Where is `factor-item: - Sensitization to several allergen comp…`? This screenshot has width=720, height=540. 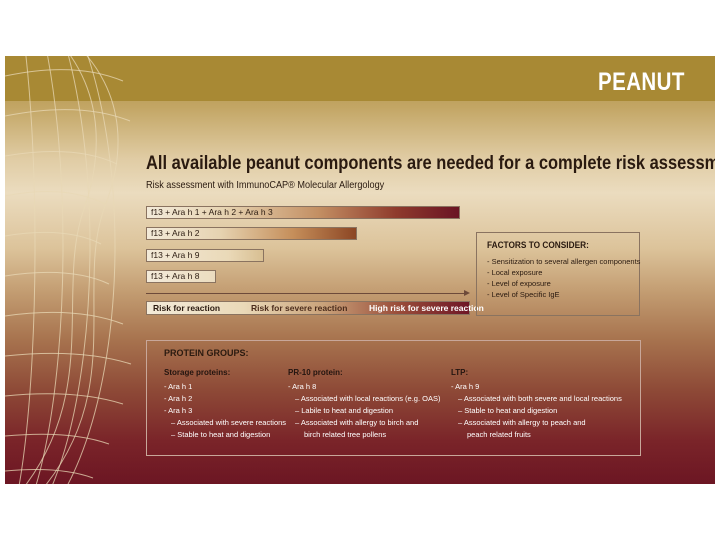 factor-item: - Sensitization to several allergen comp… is located at coordinates (564, 261).